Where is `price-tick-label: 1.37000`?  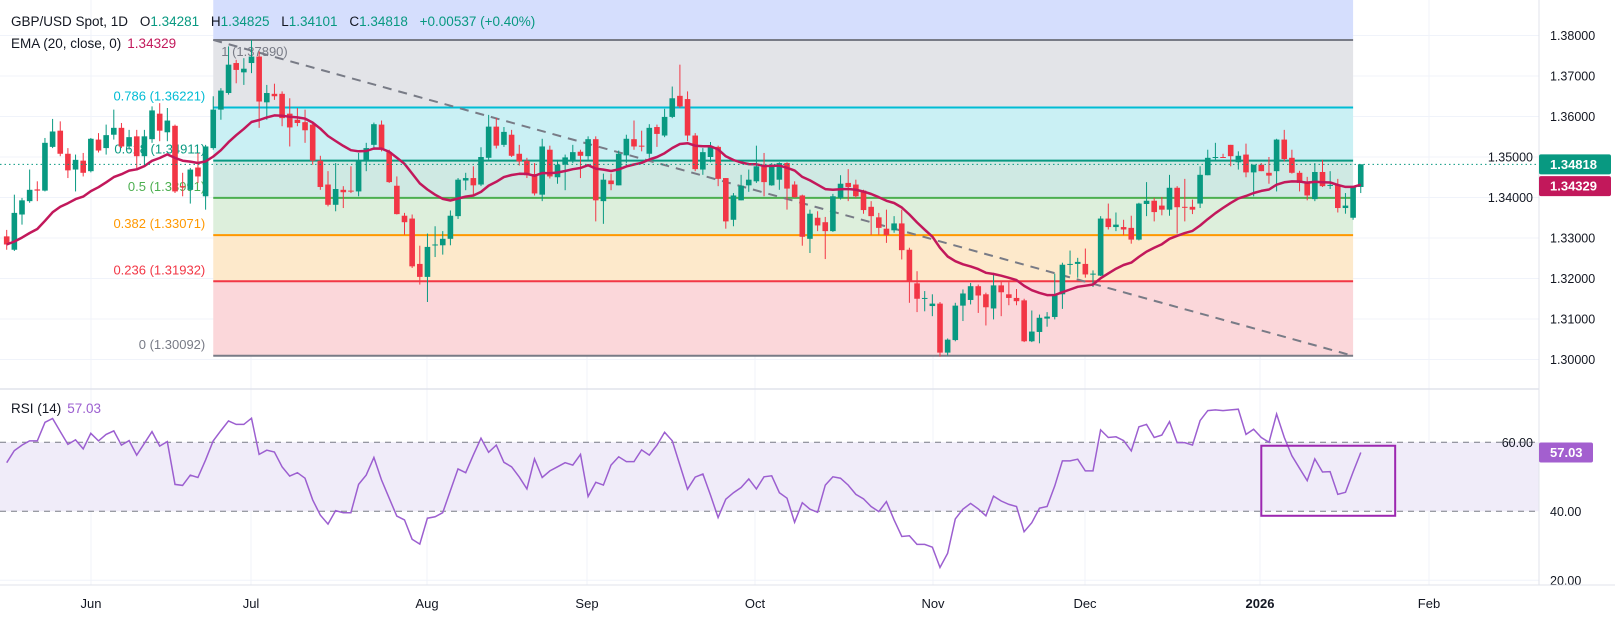 price-tick-label: 1.37000 is located at coordinates (1572, 77).